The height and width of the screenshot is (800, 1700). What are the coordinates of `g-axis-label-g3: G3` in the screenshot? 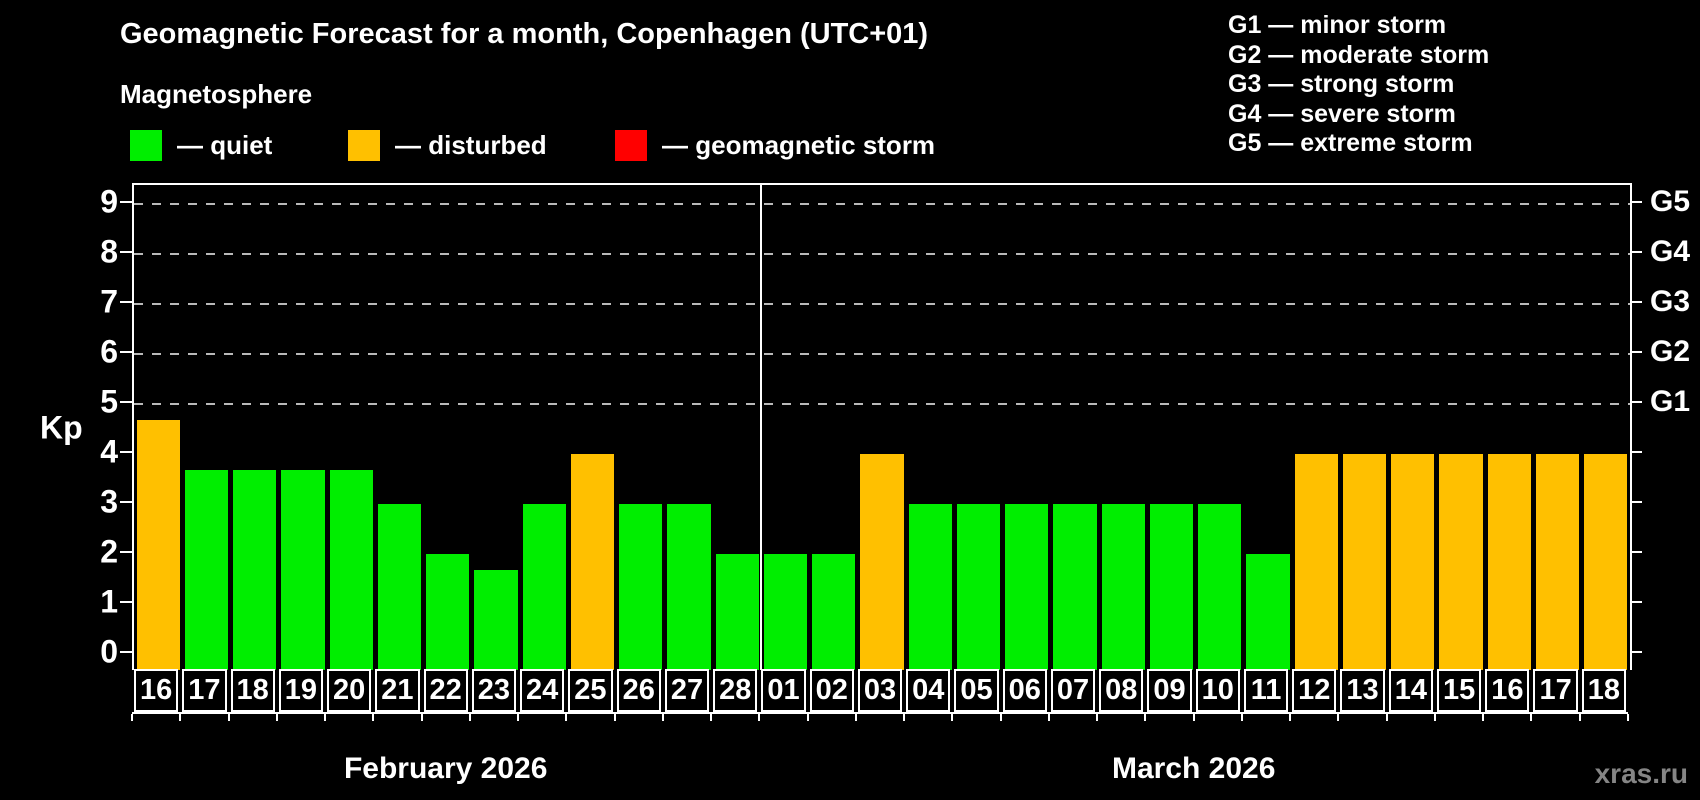 It's located at (1670, 301).